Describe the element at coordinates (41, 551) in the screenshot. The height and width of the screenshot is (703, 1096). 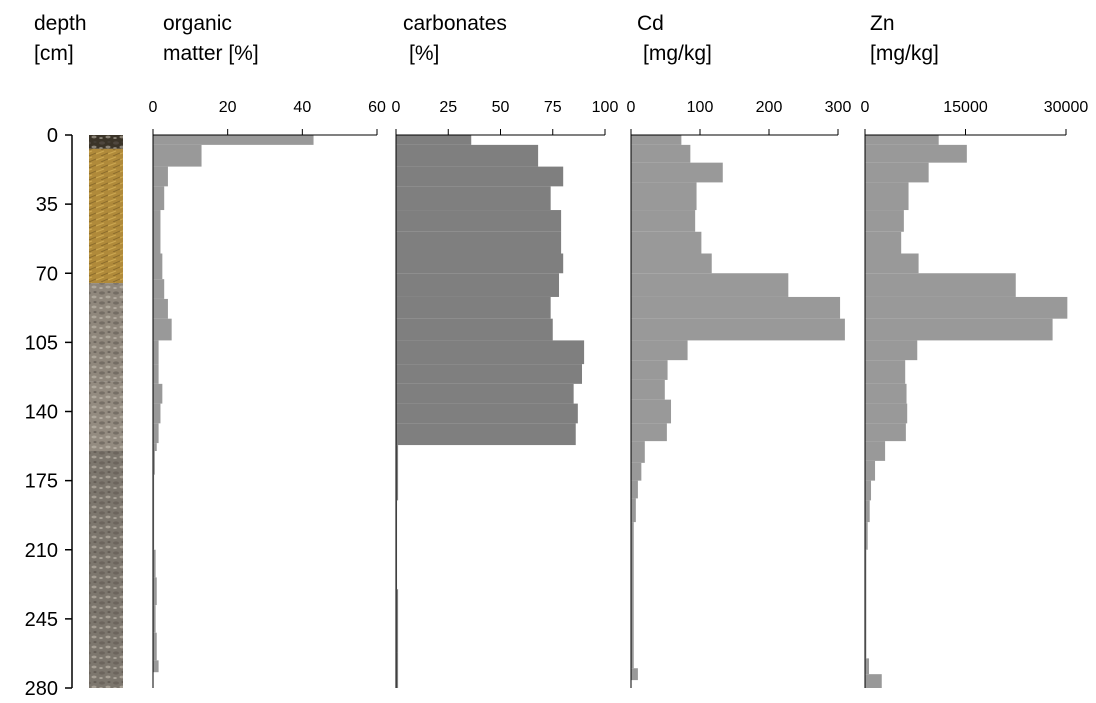
I see `depth-tick-label: 210` at that location.